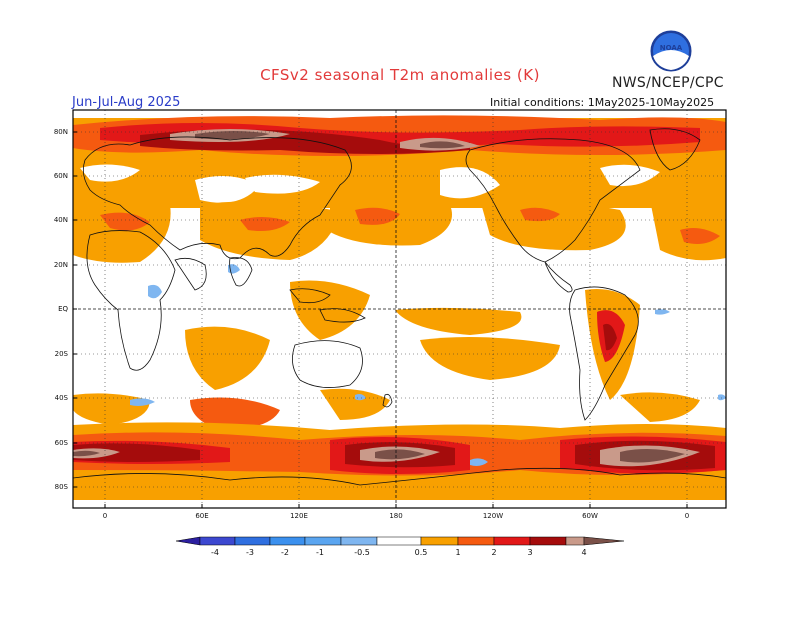 This screenshot has height=618, width=800. Describe the element at coordinates (215, 552) in the screenshot. I see `colorbar-label: -4` at that location.